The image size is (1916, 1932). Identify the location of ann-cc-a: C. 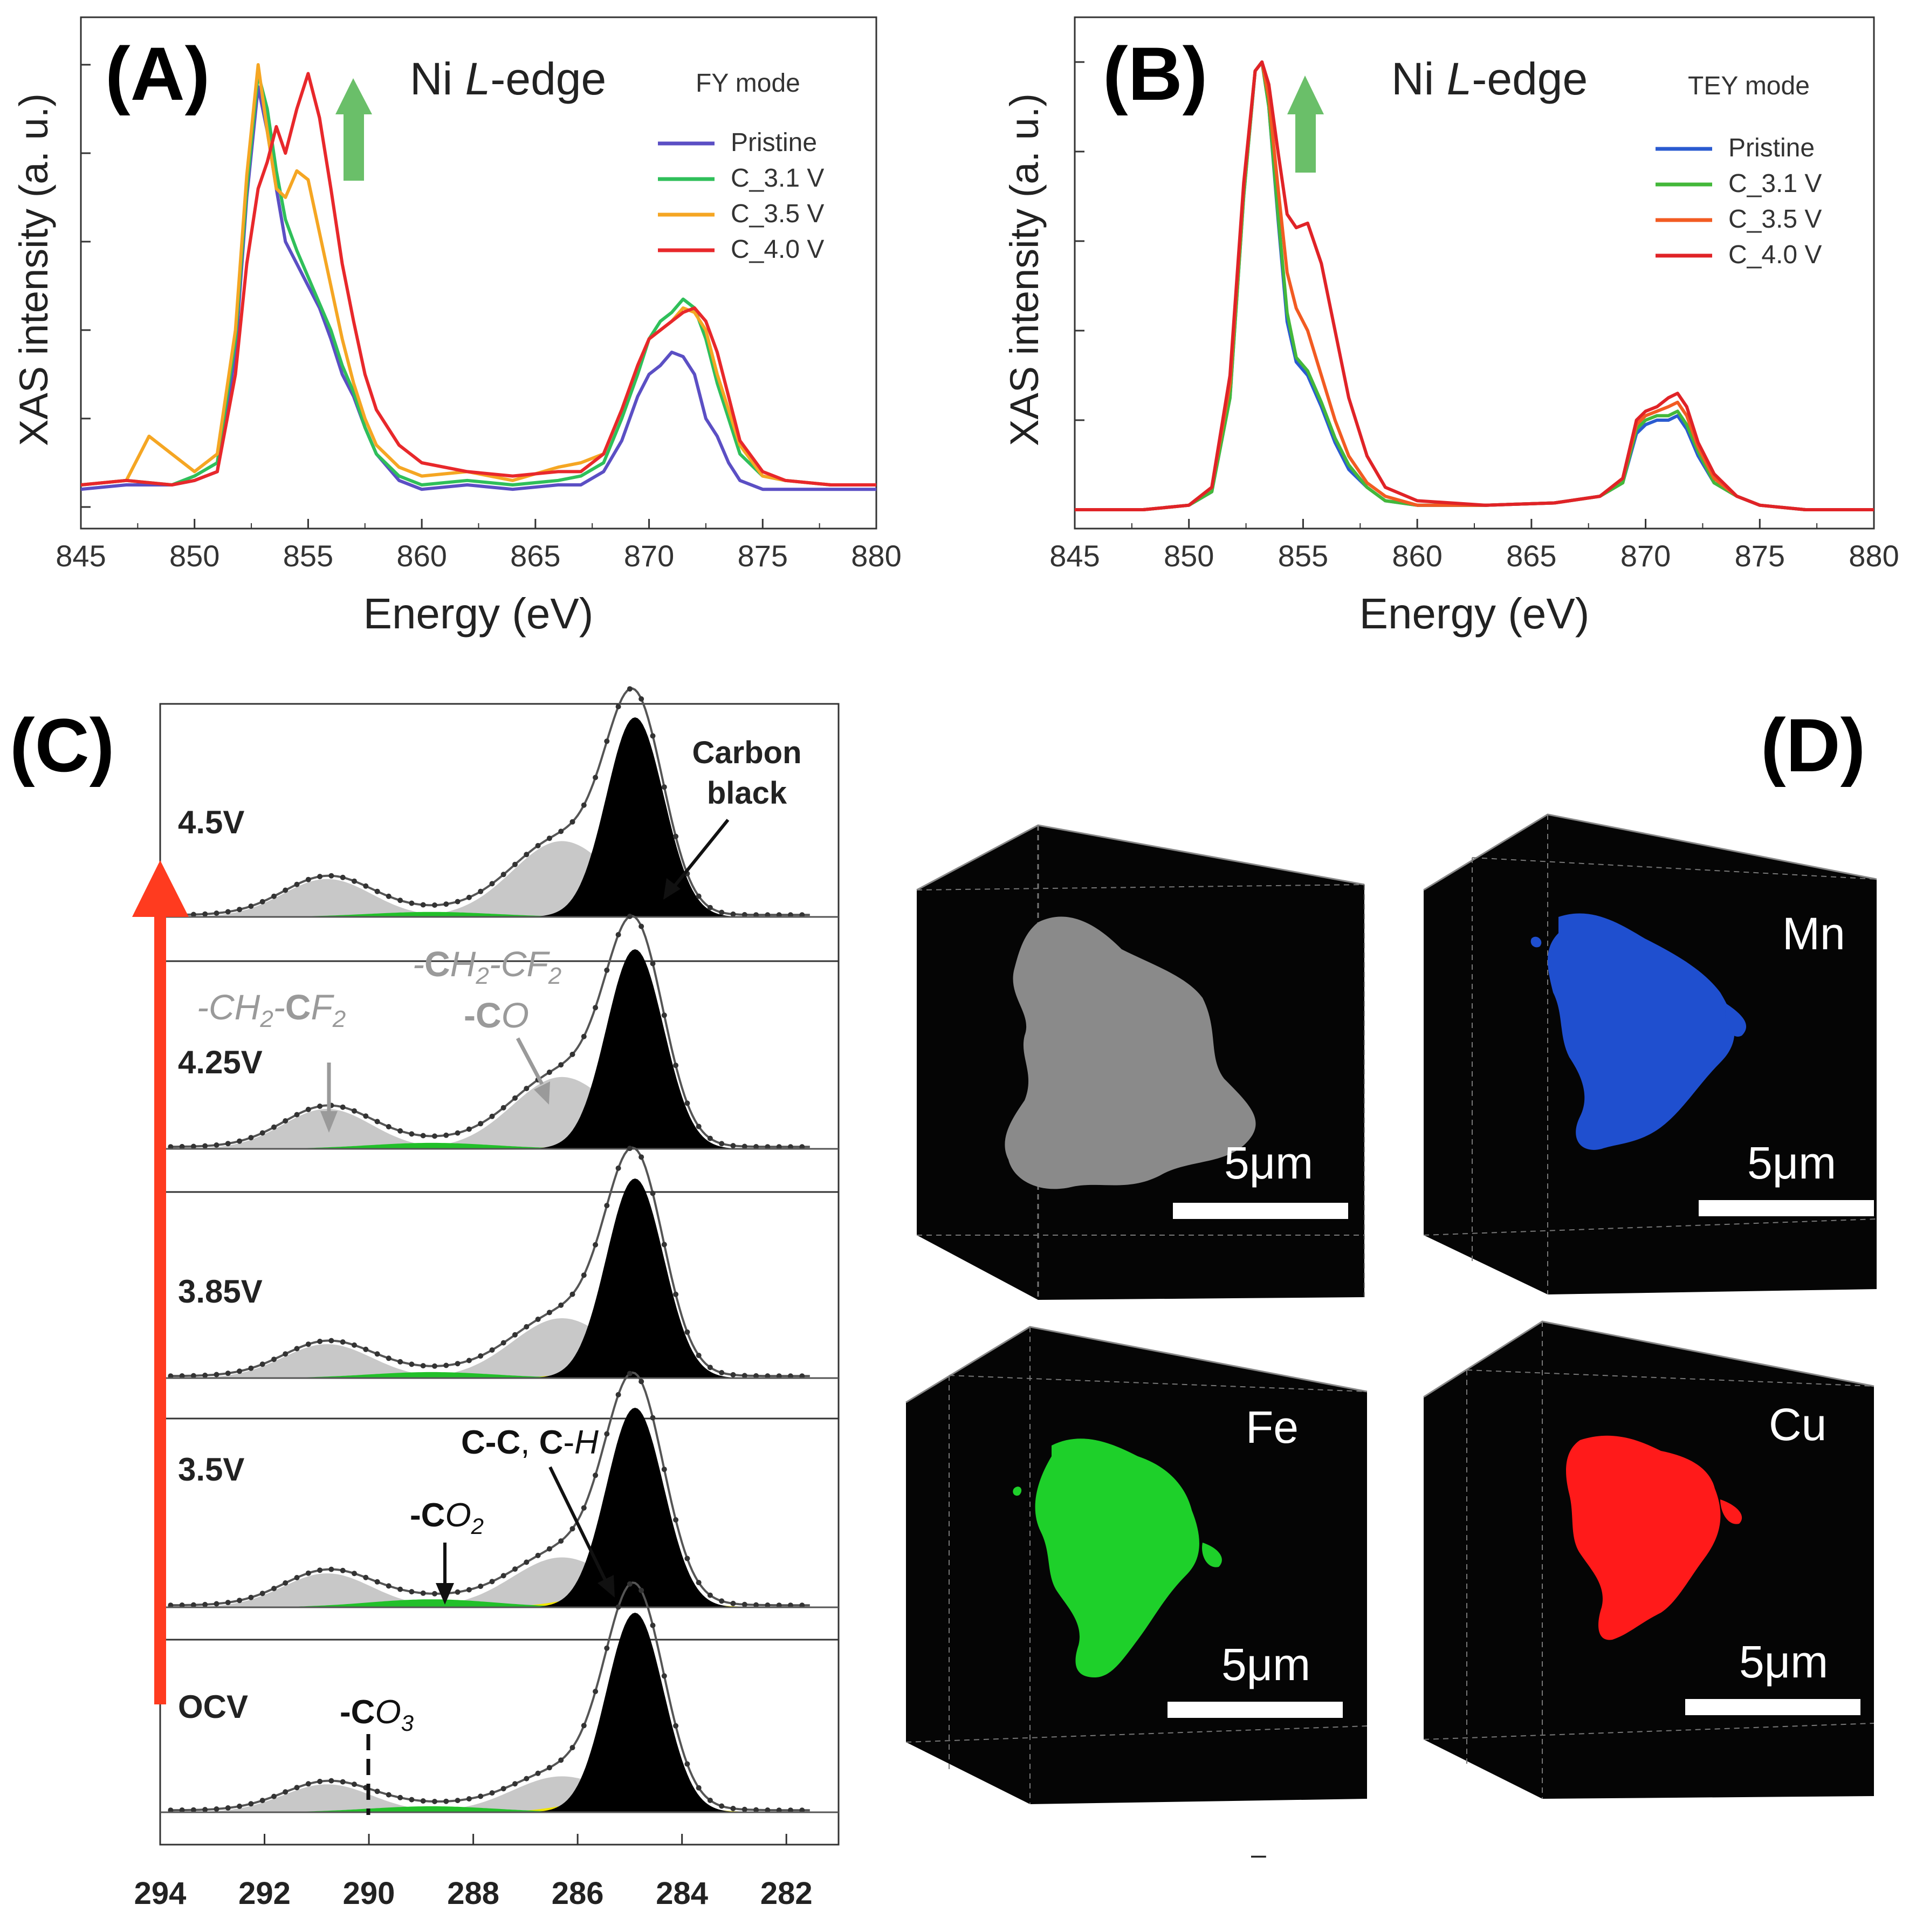
(473, 1443).